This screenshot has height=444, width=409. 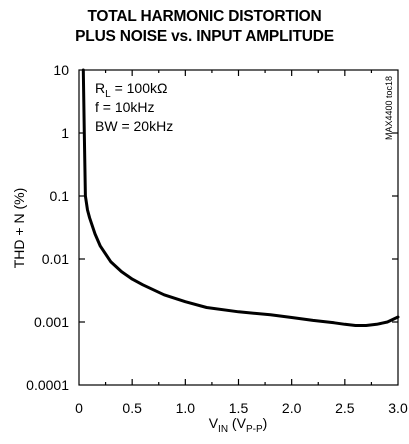 What do you see at coordinates (60, 196) in the screenshot?
I see `y-tick-label: 0.1` at bounding box center [60, 196].